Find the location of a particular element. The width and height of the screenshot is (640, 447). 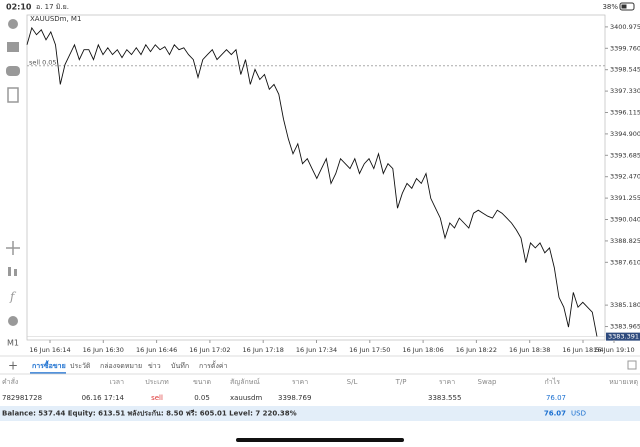

table-cell: 76.07 is located at coordinates (556, 398).